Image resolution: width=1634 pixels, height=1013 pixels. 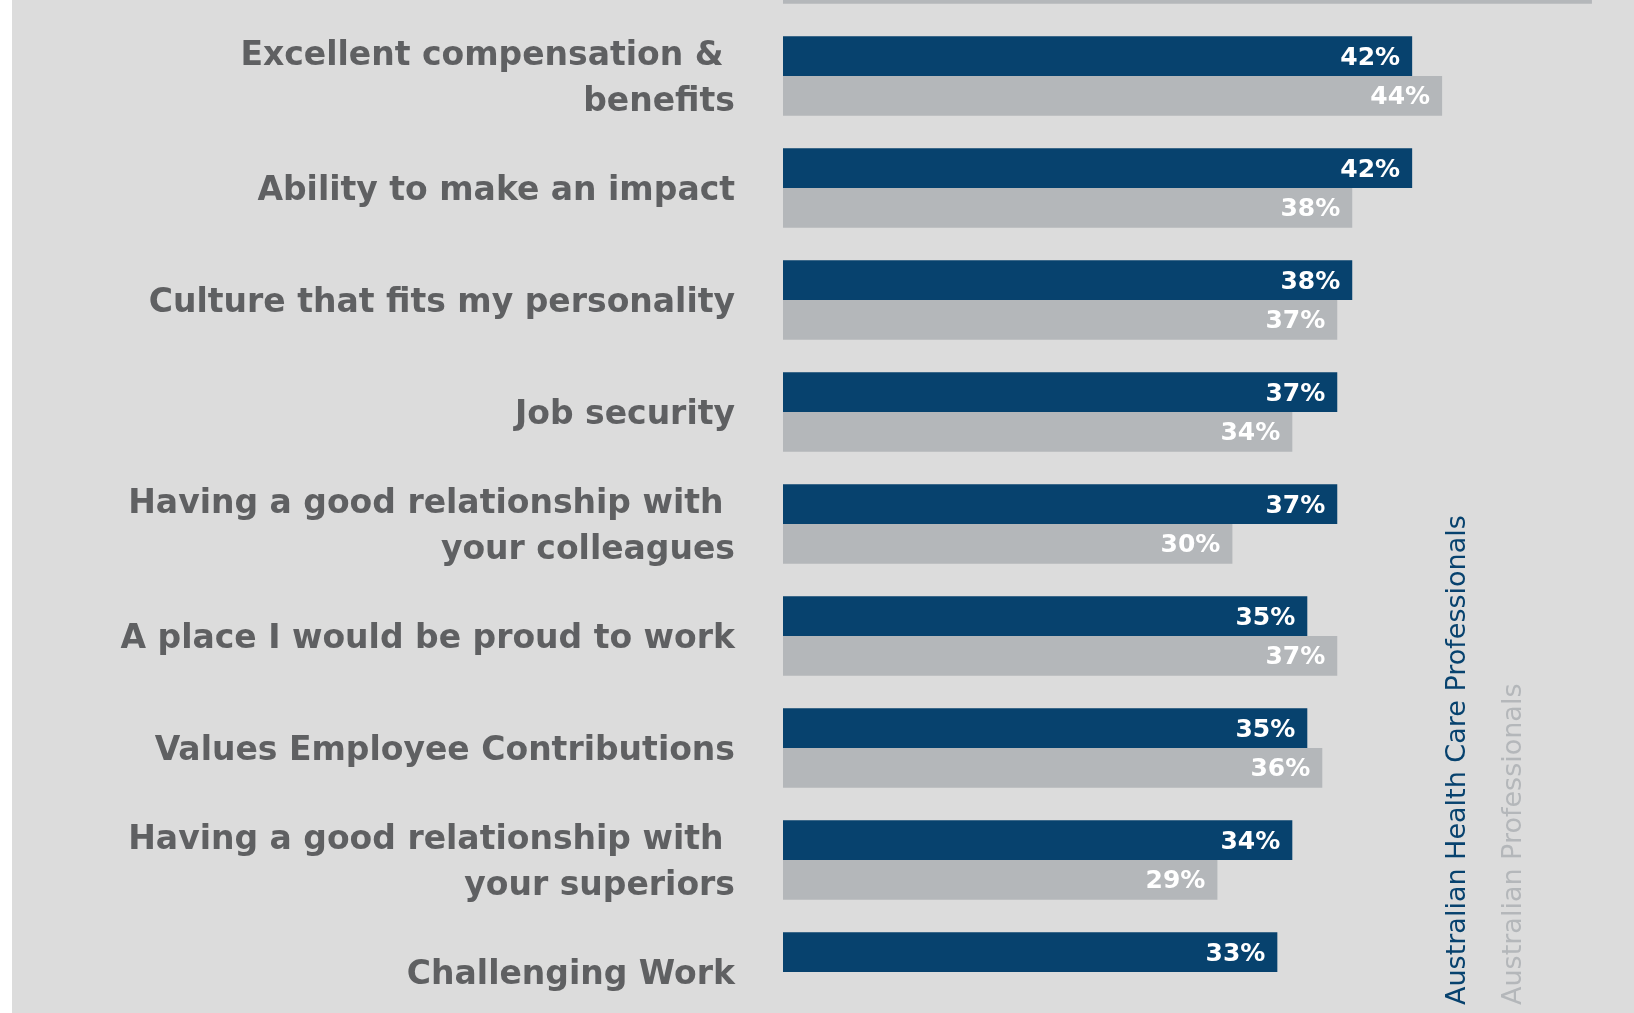 I want to click on text: Australian Health Care Professionals, so click(x=1455, y=760).